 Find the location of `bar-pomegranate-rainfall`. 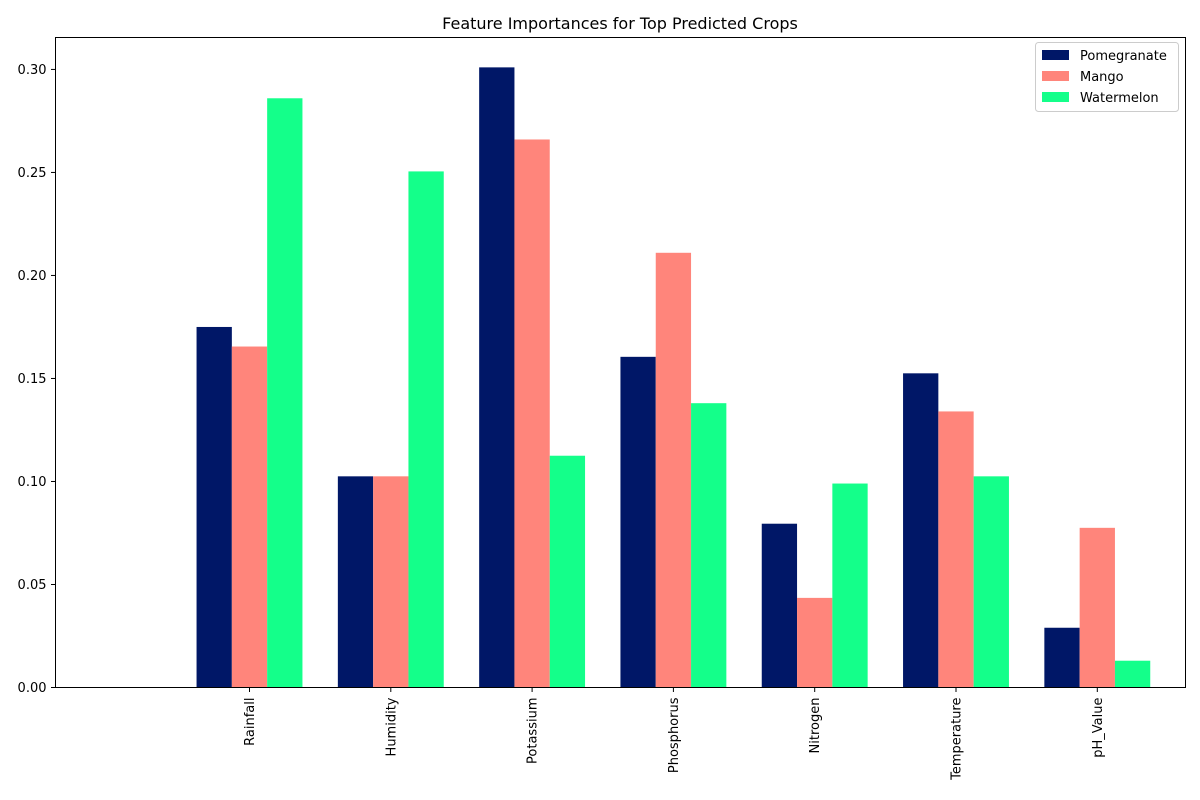

bar-pomegranate-rainfall is located at coordinates (214, 507).